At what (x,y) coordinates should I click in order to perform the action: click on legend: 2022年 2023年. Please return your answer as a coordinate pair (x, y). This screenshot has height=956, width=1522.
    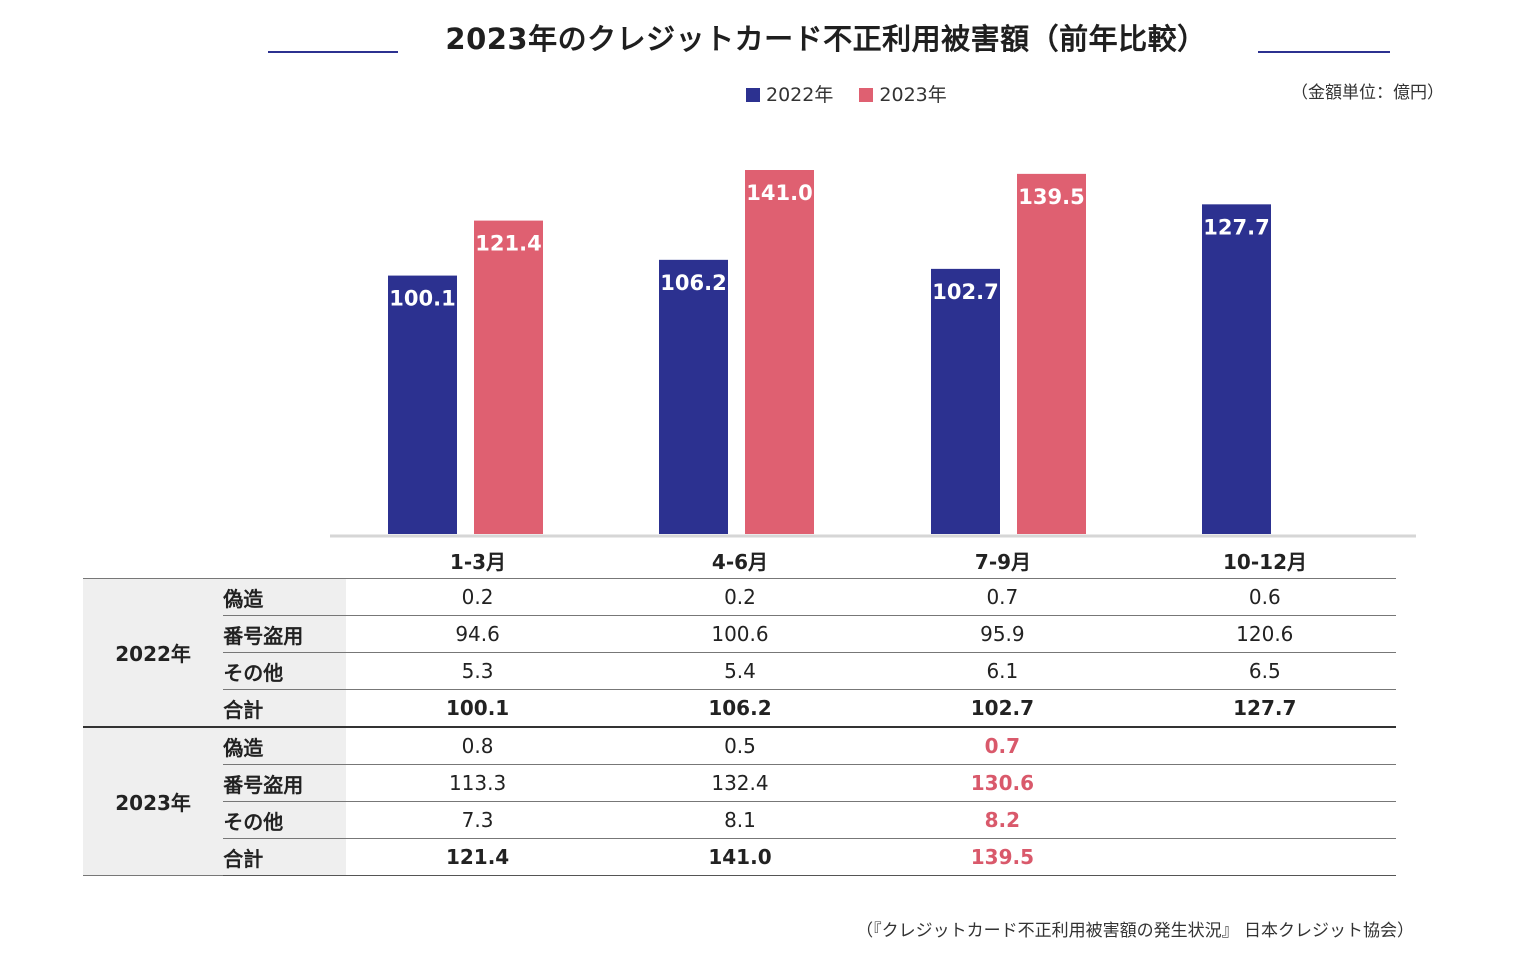
    Looking at the image, I should click on (856, 93).